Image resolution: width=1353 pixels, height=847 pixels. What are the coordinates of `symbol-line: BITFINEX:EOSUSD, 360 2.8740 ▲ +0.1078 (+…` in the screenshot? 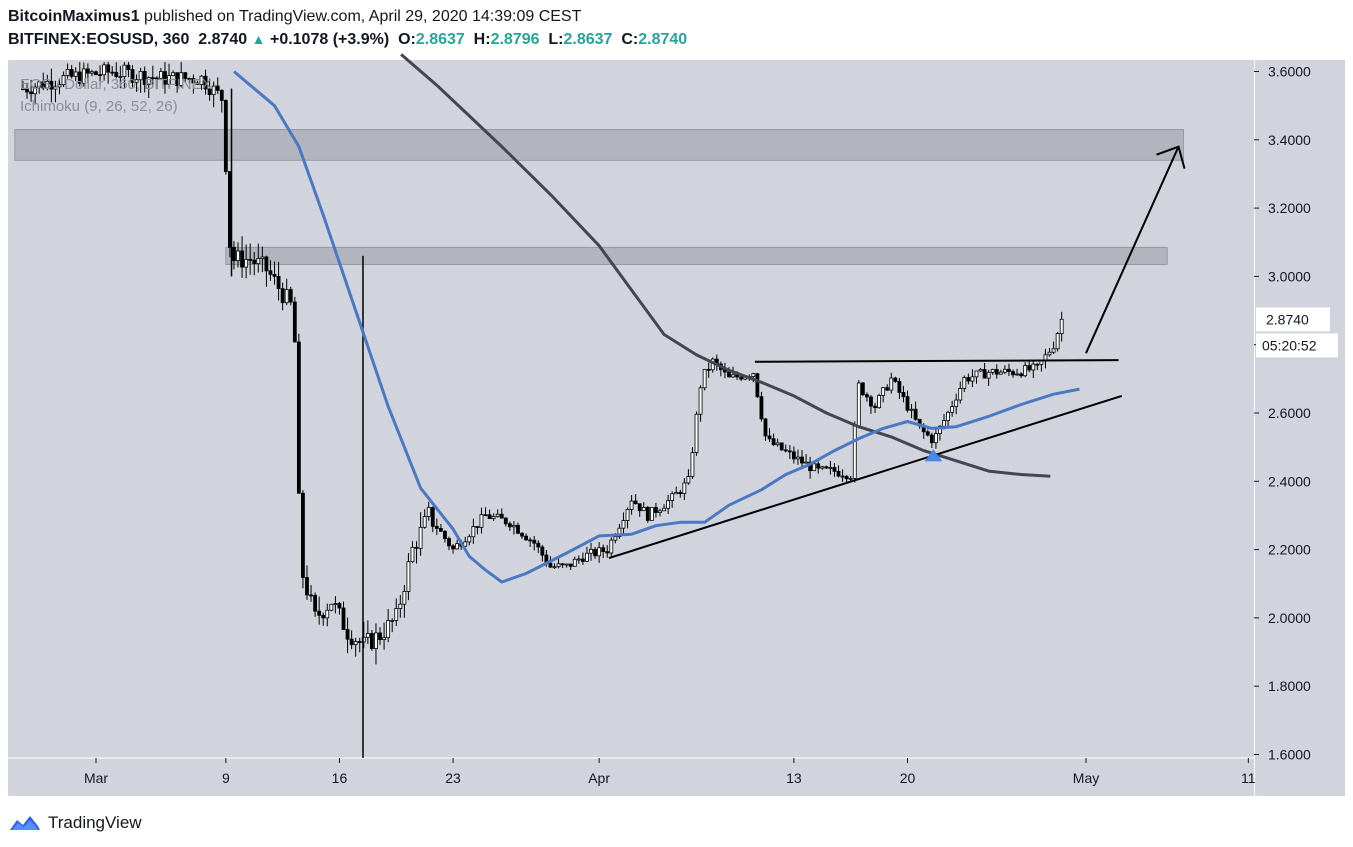 It's located at (347, 39).